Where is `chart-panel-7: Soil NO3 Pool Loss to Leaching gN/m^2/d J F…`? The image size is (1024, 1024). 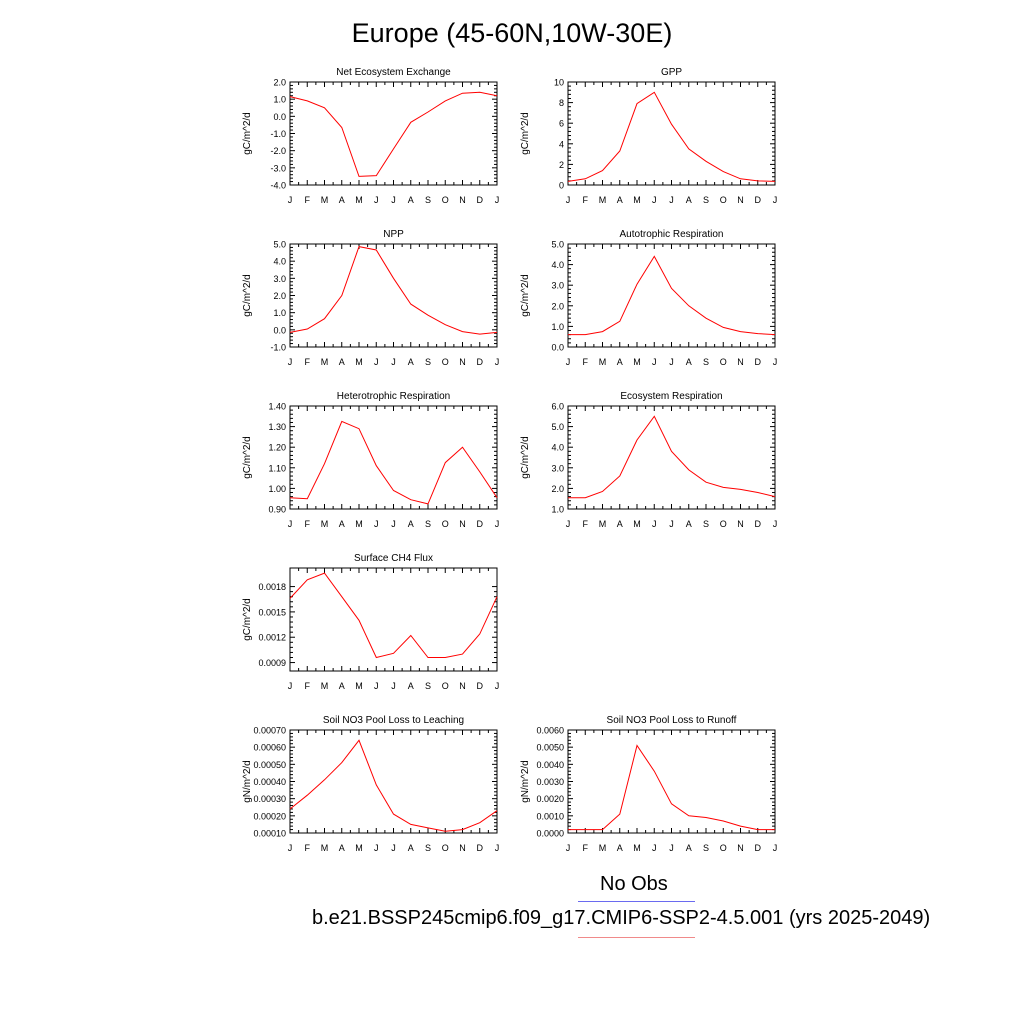 chart-panel-7: Soil NO3 Pool Loss to Leaching gN/m^2/d J F… is located at coordinates (370, 784).